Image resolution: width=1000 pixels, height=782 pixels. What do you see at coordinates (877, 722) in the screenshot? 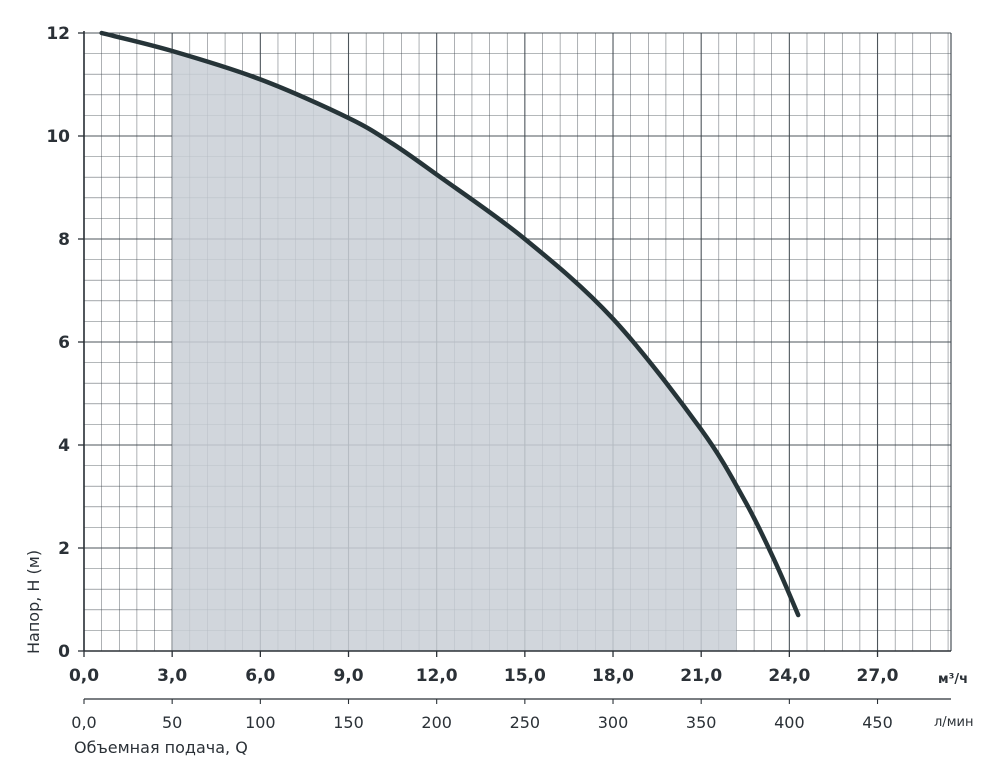
I see `x-tick-label-lmin: 450` at bounding box center [877, 722].